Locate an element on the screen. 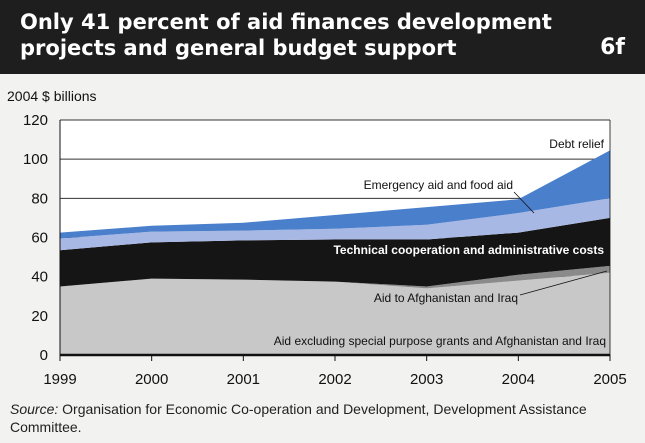  y-tick-label: 40 is located at coordinates (39, 277).